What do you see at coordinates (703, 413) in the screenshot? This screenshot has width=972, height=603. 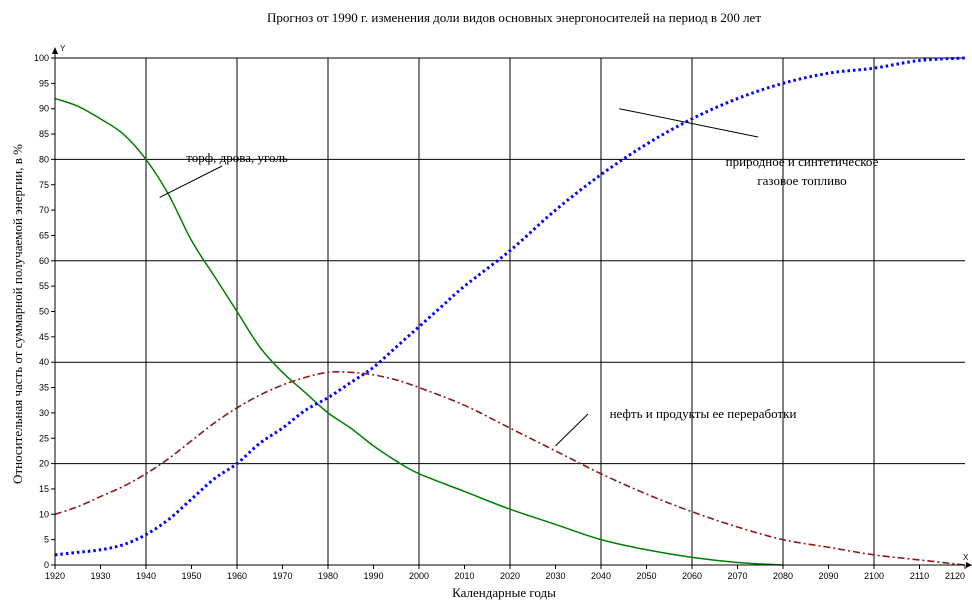 I see `annotation-label: нефть и продукты ее переработки` at bounding box center [703, 413].